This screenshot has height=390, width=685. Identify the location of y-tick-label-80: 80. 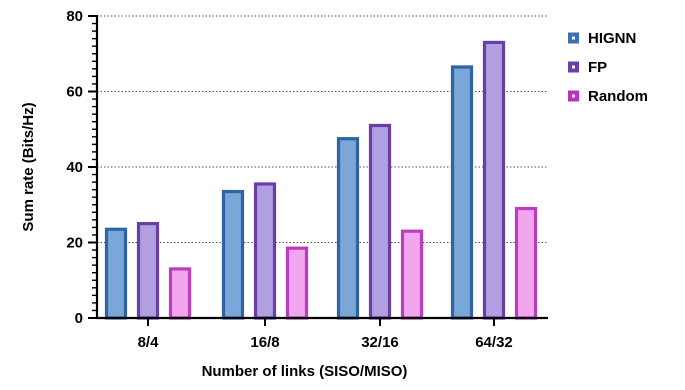
(74, 16).